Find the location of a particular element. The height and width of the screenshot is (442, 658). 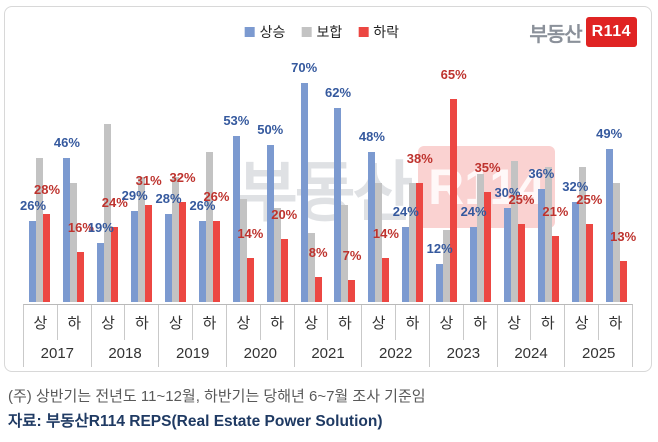

half-label-2023-하: 하 is located at coordinates (481, 322).